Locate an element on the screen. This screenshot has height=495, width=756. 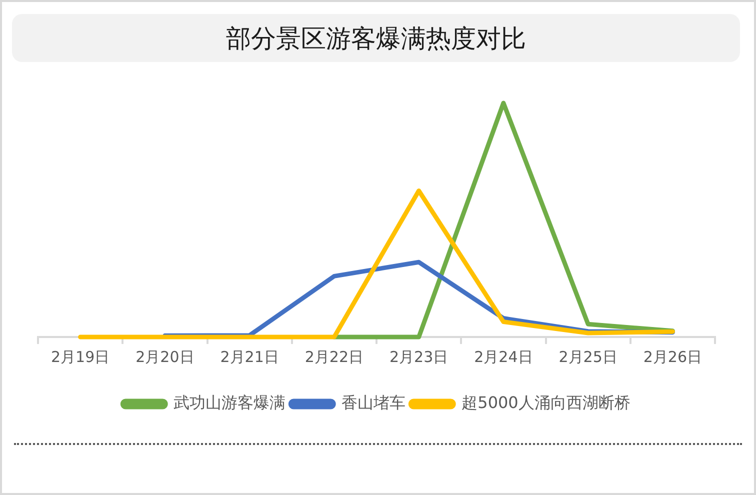
legend-label: 香山堵车 is located at coordinates (374, 402).